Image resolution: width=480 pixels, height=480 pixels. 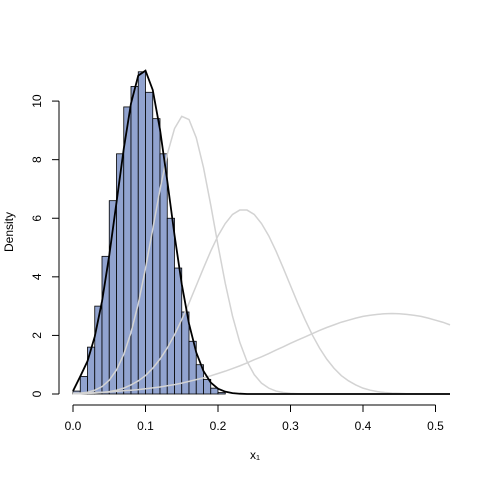 What do you see at coordinates (73, 426) in the screenshot?
I see `x-tick-label: 0.0` at bounding box center [73, 426].